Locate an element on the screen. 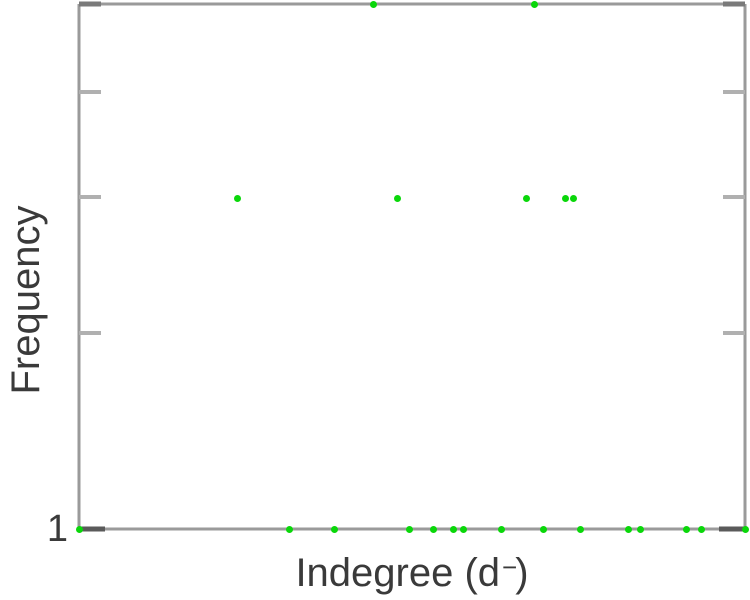 The width and height of the screenshot is (750, 600). x-axis-title-text: Indegree (d is located at coordinates (398, 572).